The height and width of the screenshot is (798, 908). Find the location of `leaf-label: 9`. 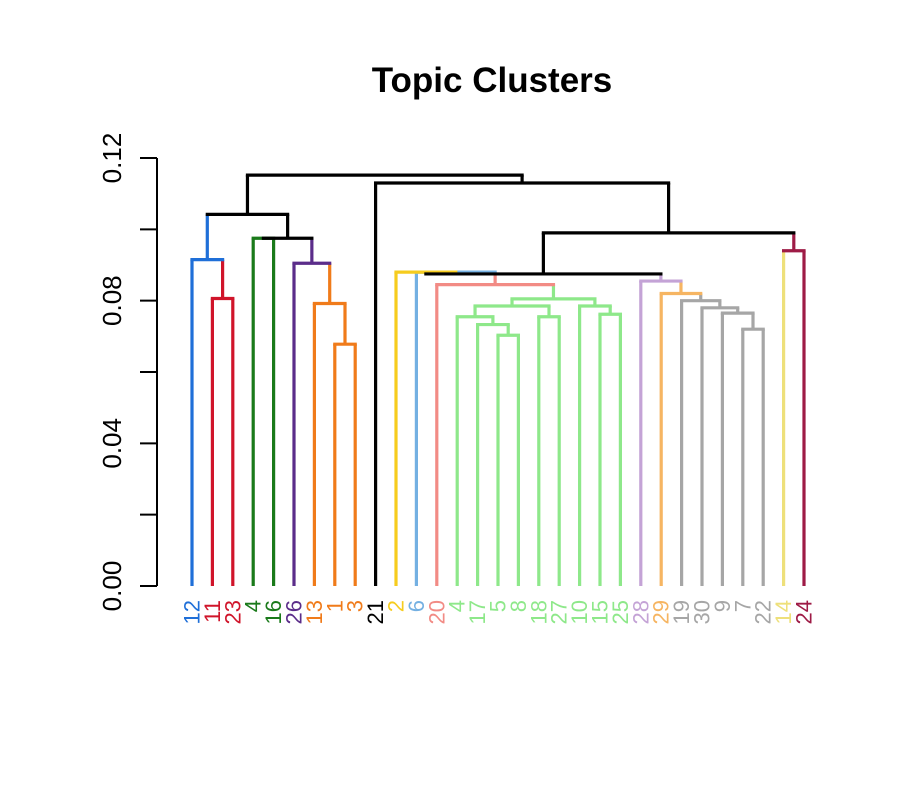

leaf-label: 9 is located at coordinates (722, 606).